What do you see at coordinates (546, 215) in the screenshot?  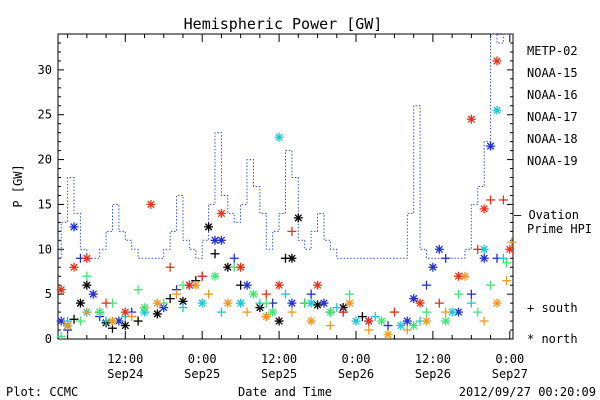 I see `legend-ovation-label: — Ovation` at bounding box center [546, 215].